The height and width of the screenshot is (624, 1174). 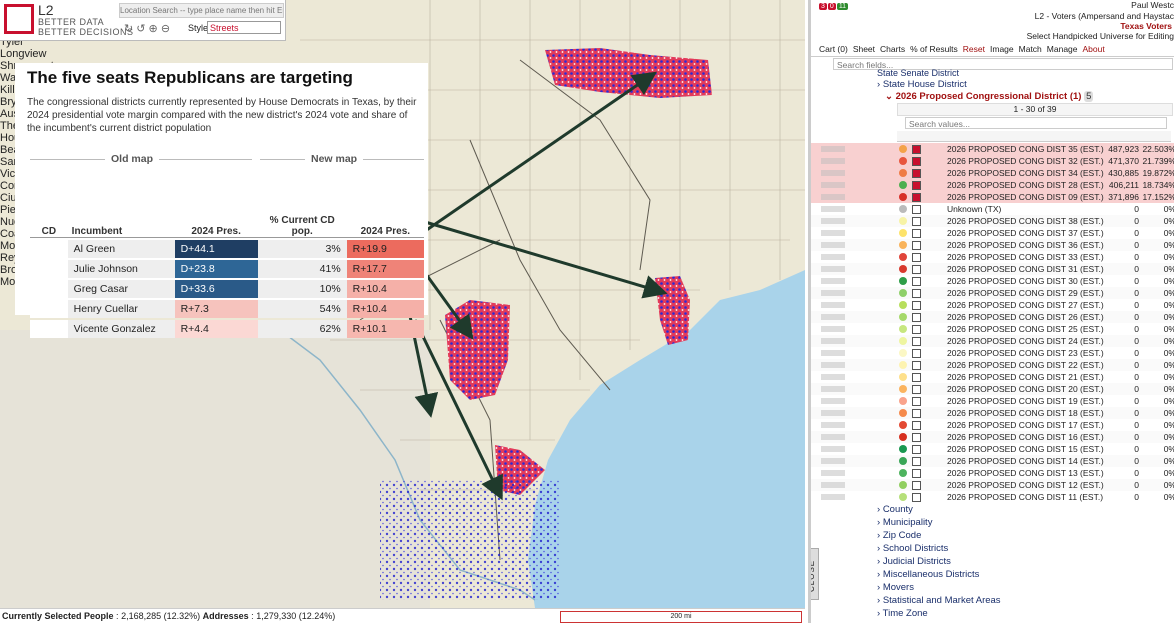 I want to click on district-row: 2026 PROPOSED CONG DIST 21 (EST.) 0 0%, so click(x=992, y=377).